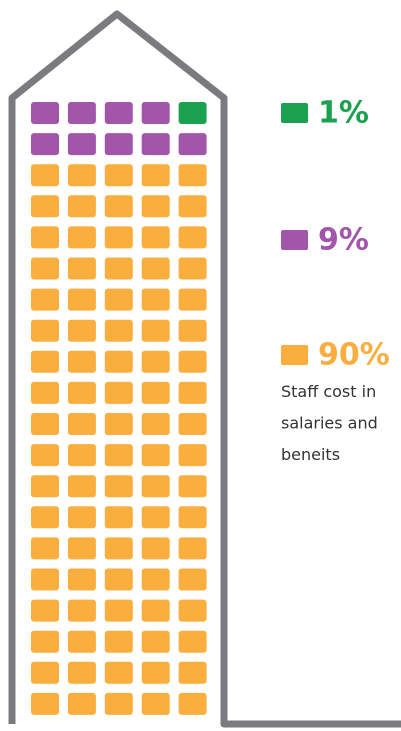 This screenshot has width=401, height=731. Describe the element at coordinates (354, 355) in the screenshot. I see `legend-percent: 90%` at that location.